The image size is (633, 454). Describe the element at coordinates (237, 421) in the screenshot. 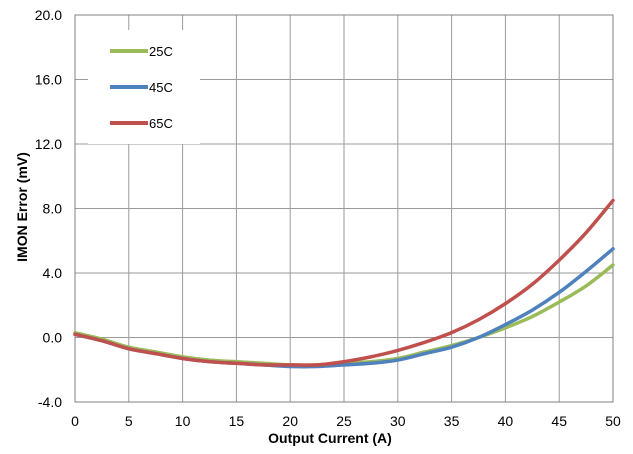

I see `x-tick-label: 15` at that location.